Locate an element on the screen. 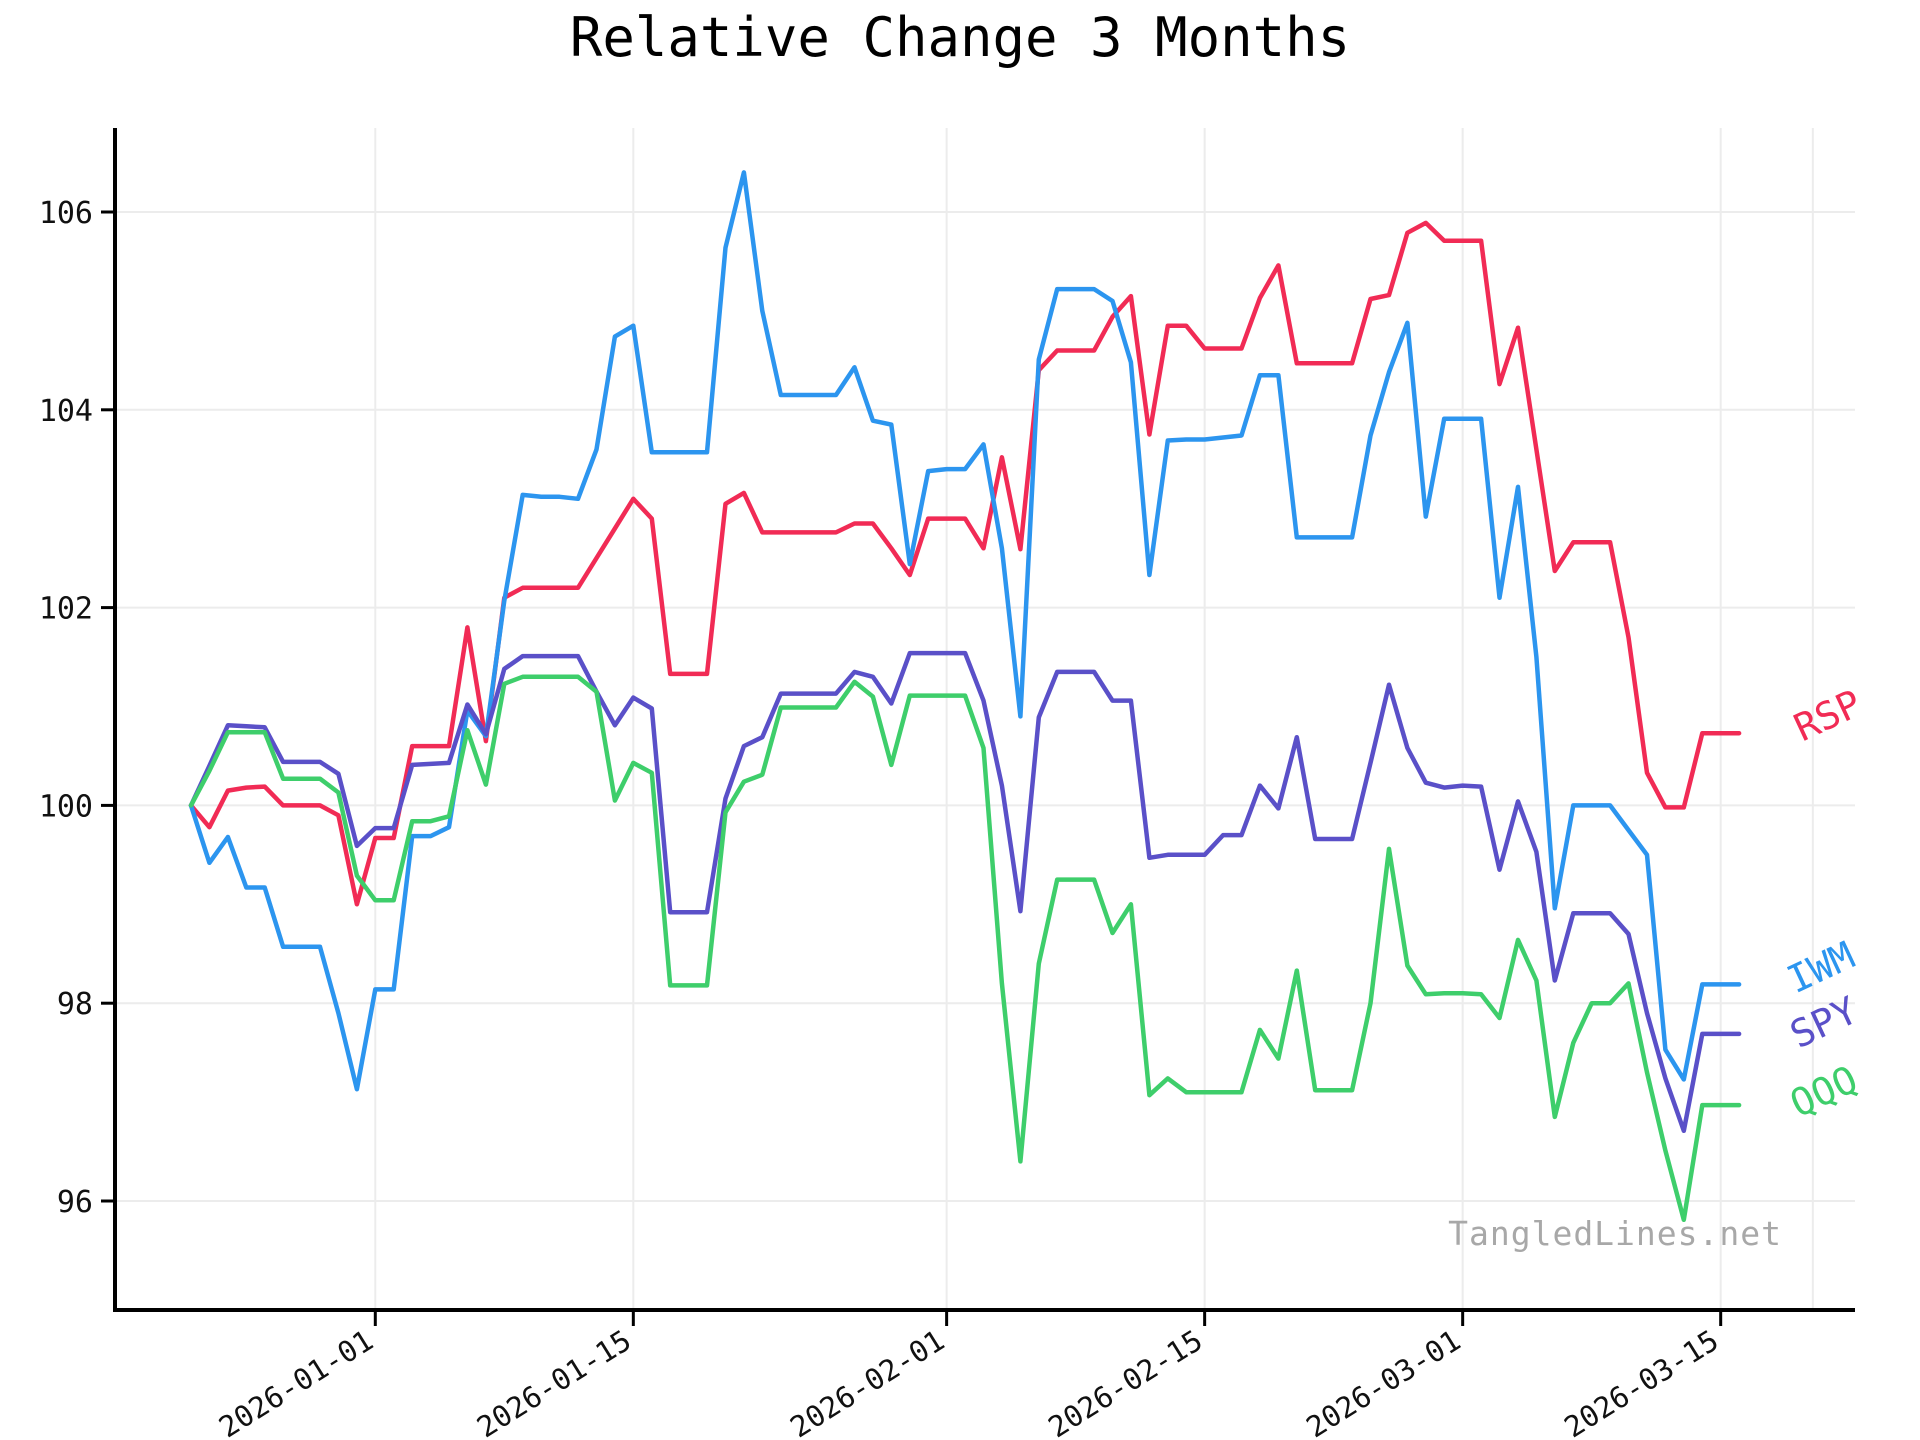 The width and height of the screenshot is (1920, 1440). x-tick-label: 2026-02-01 is located at coordinates (867, 1381).